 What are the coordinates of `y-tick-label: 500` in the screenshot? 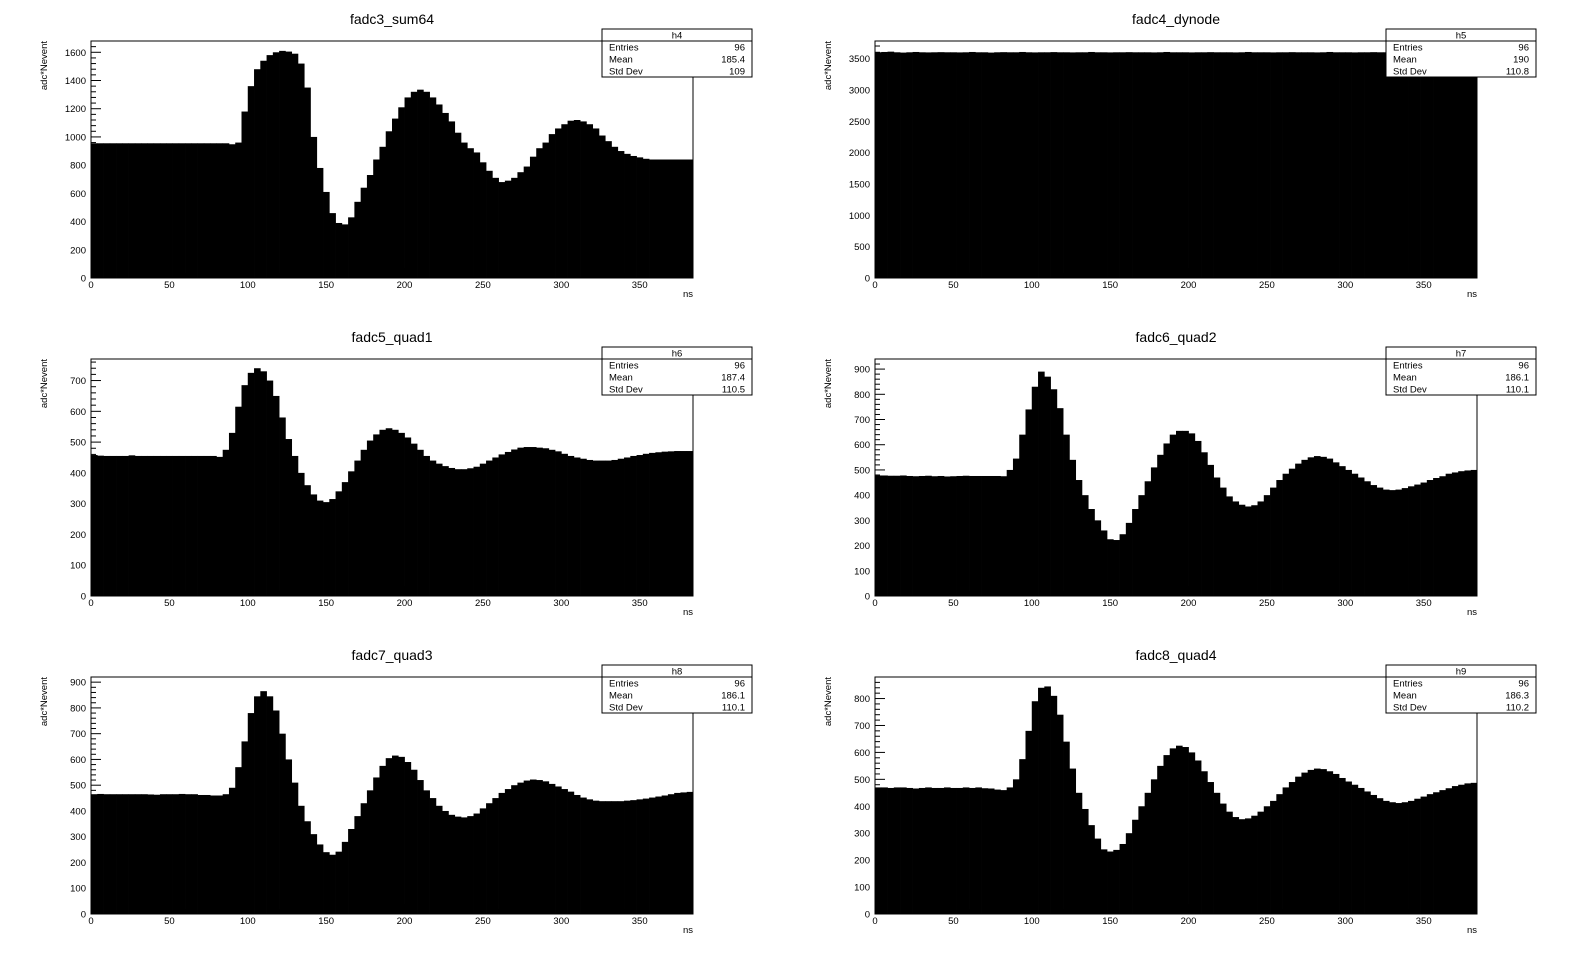 It's located at (862, 470).